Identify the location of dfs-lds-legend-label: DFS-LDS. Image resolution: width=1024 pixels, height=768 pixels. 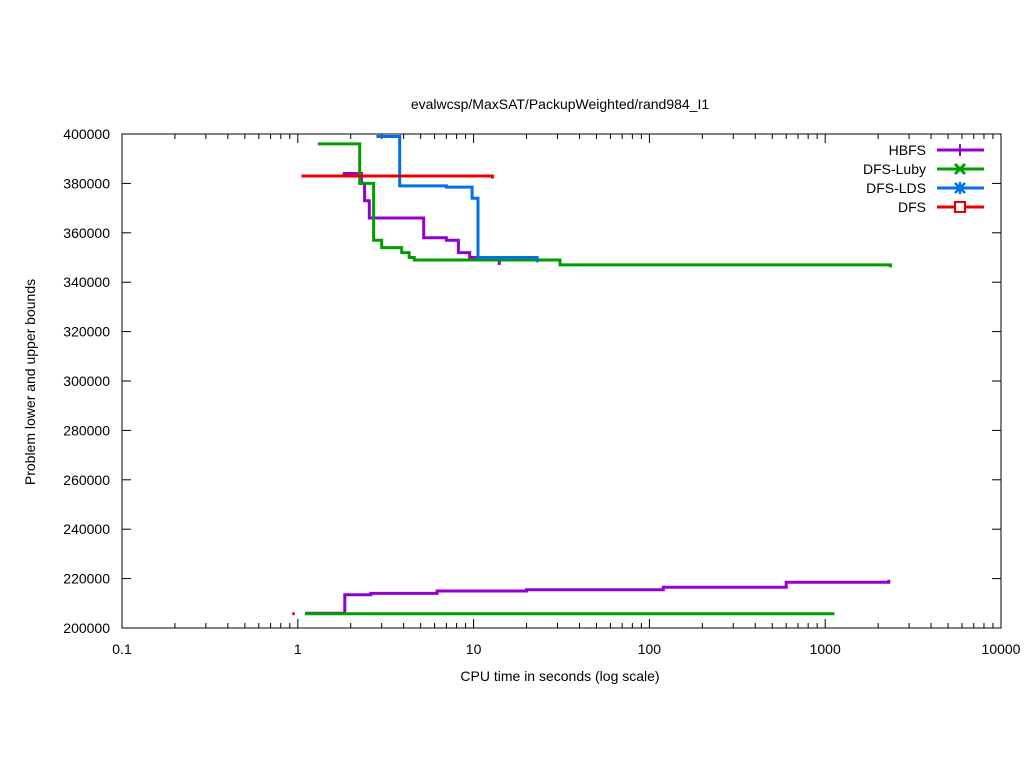
(896, 188).